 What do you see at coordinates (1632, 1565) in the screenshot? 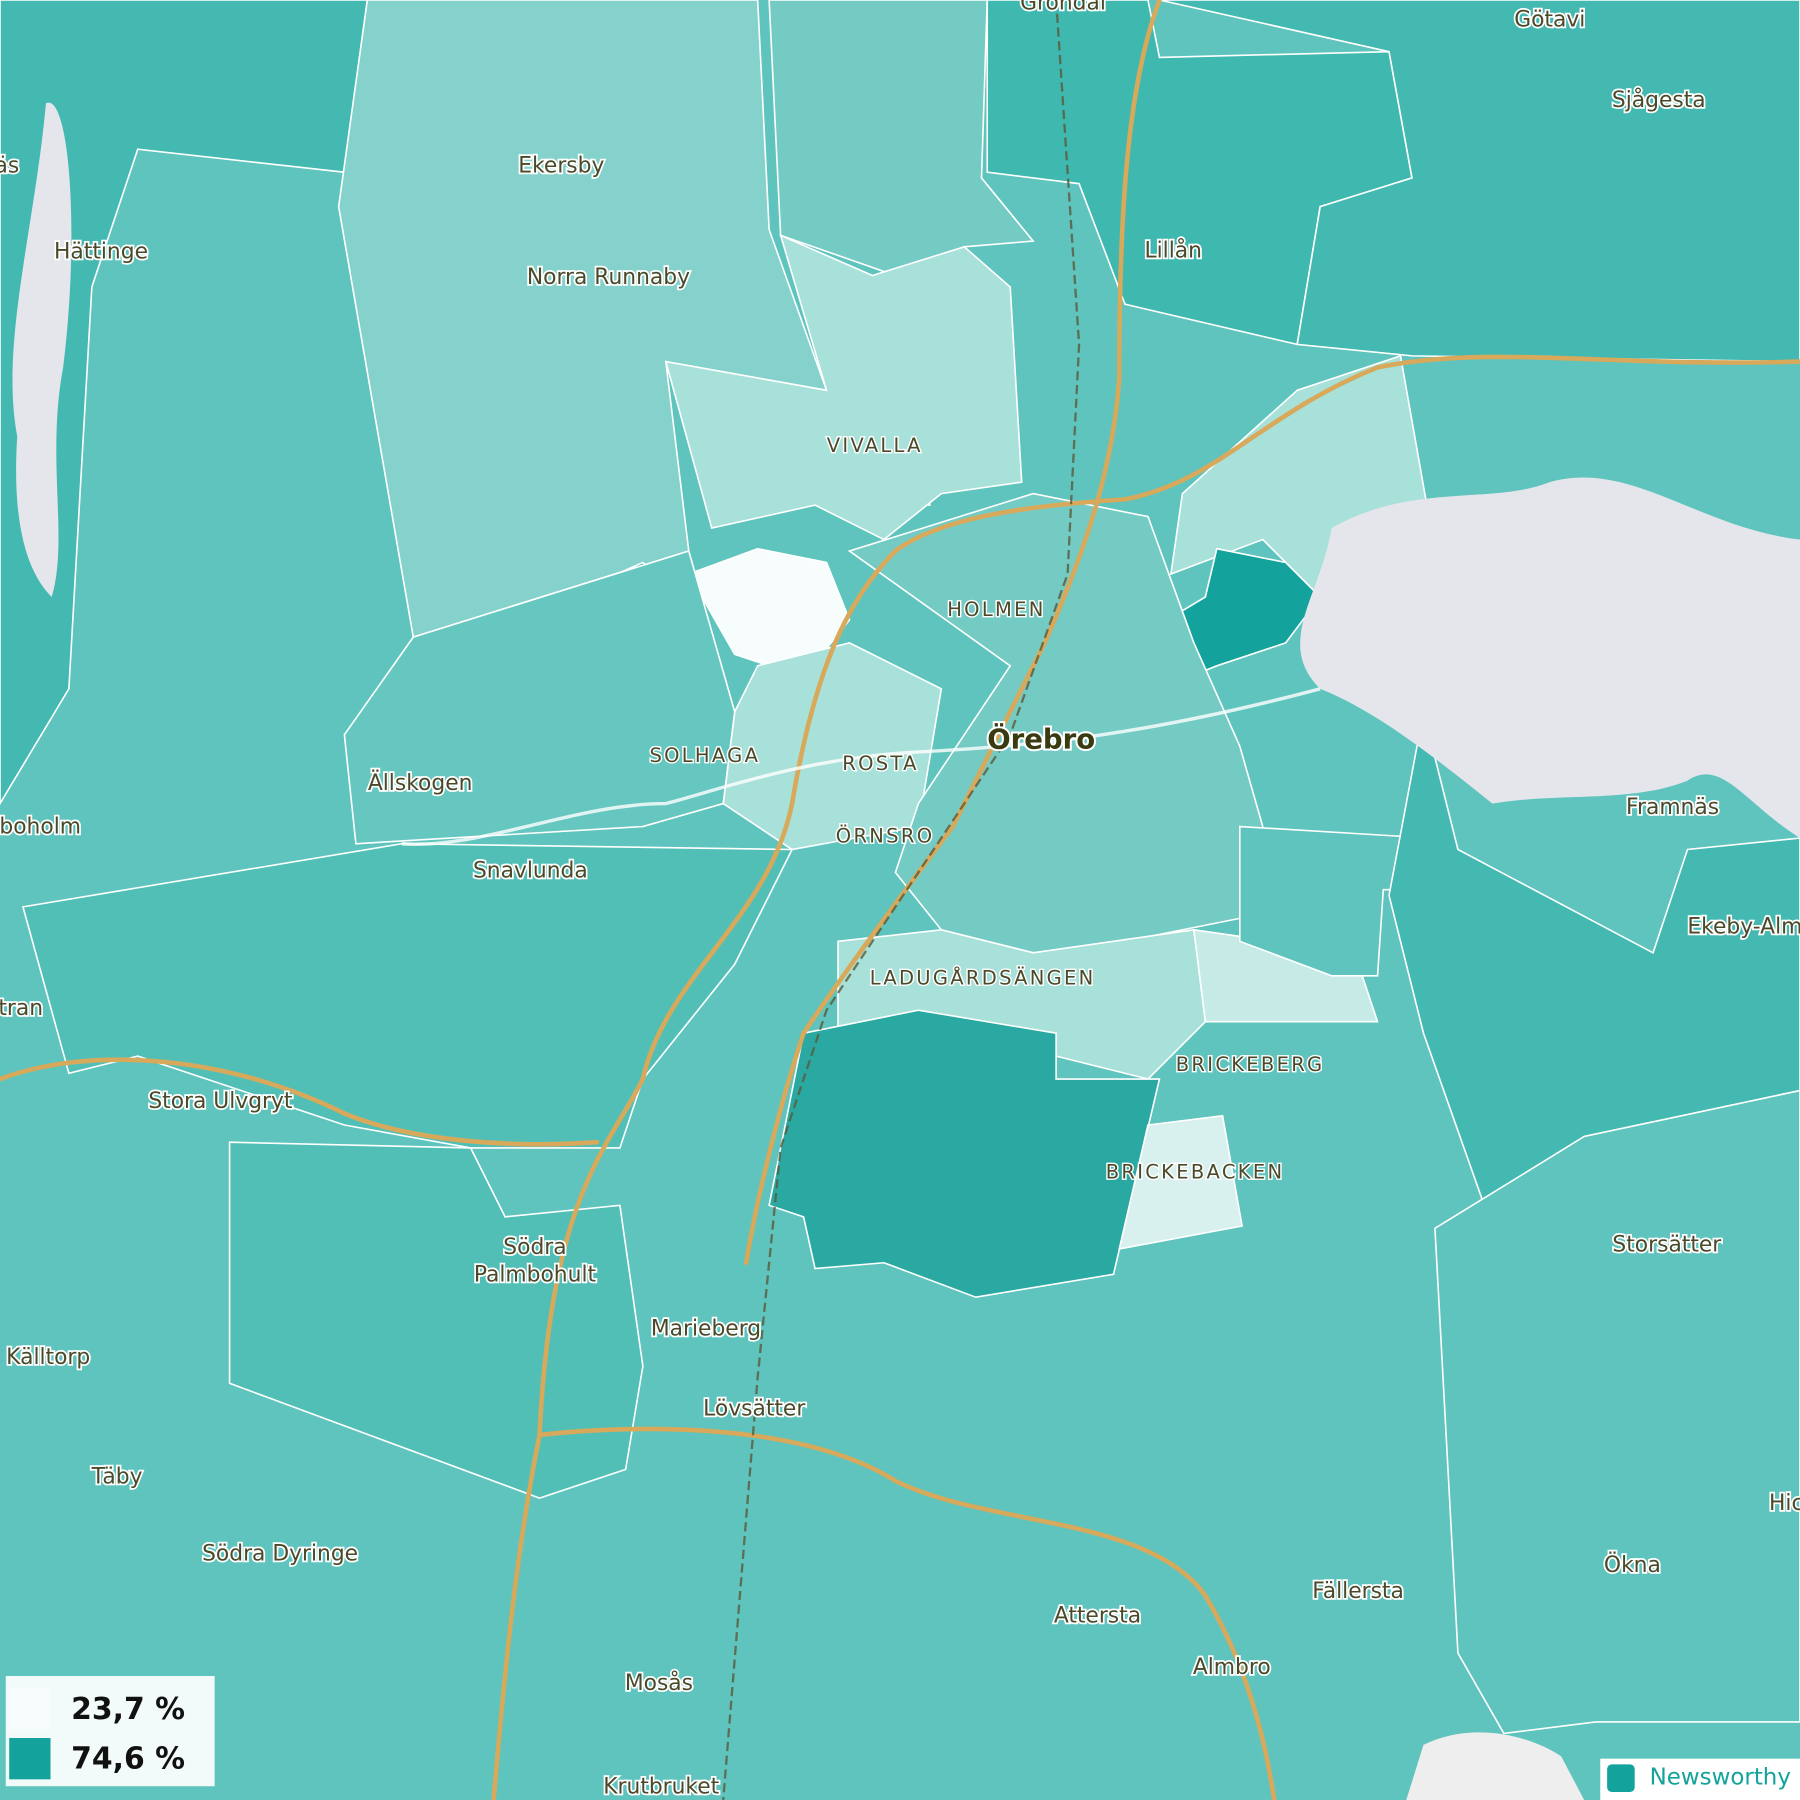
I see `place-label: Ökna` at bounding box center [1632, 1565].